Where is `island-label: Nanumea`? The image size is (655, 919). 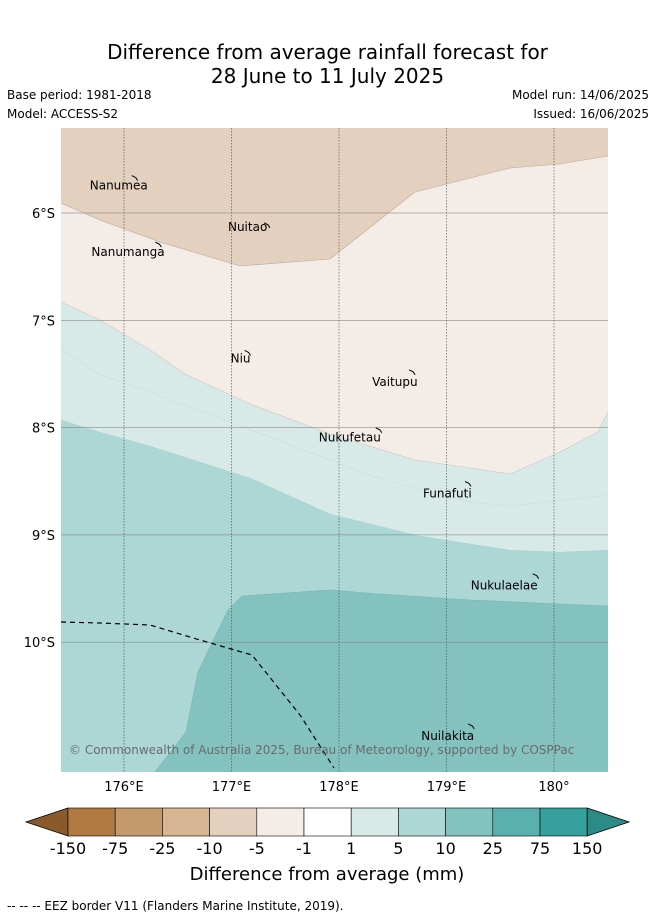
island-label: Nanumea is located at coordinates (119, 186).